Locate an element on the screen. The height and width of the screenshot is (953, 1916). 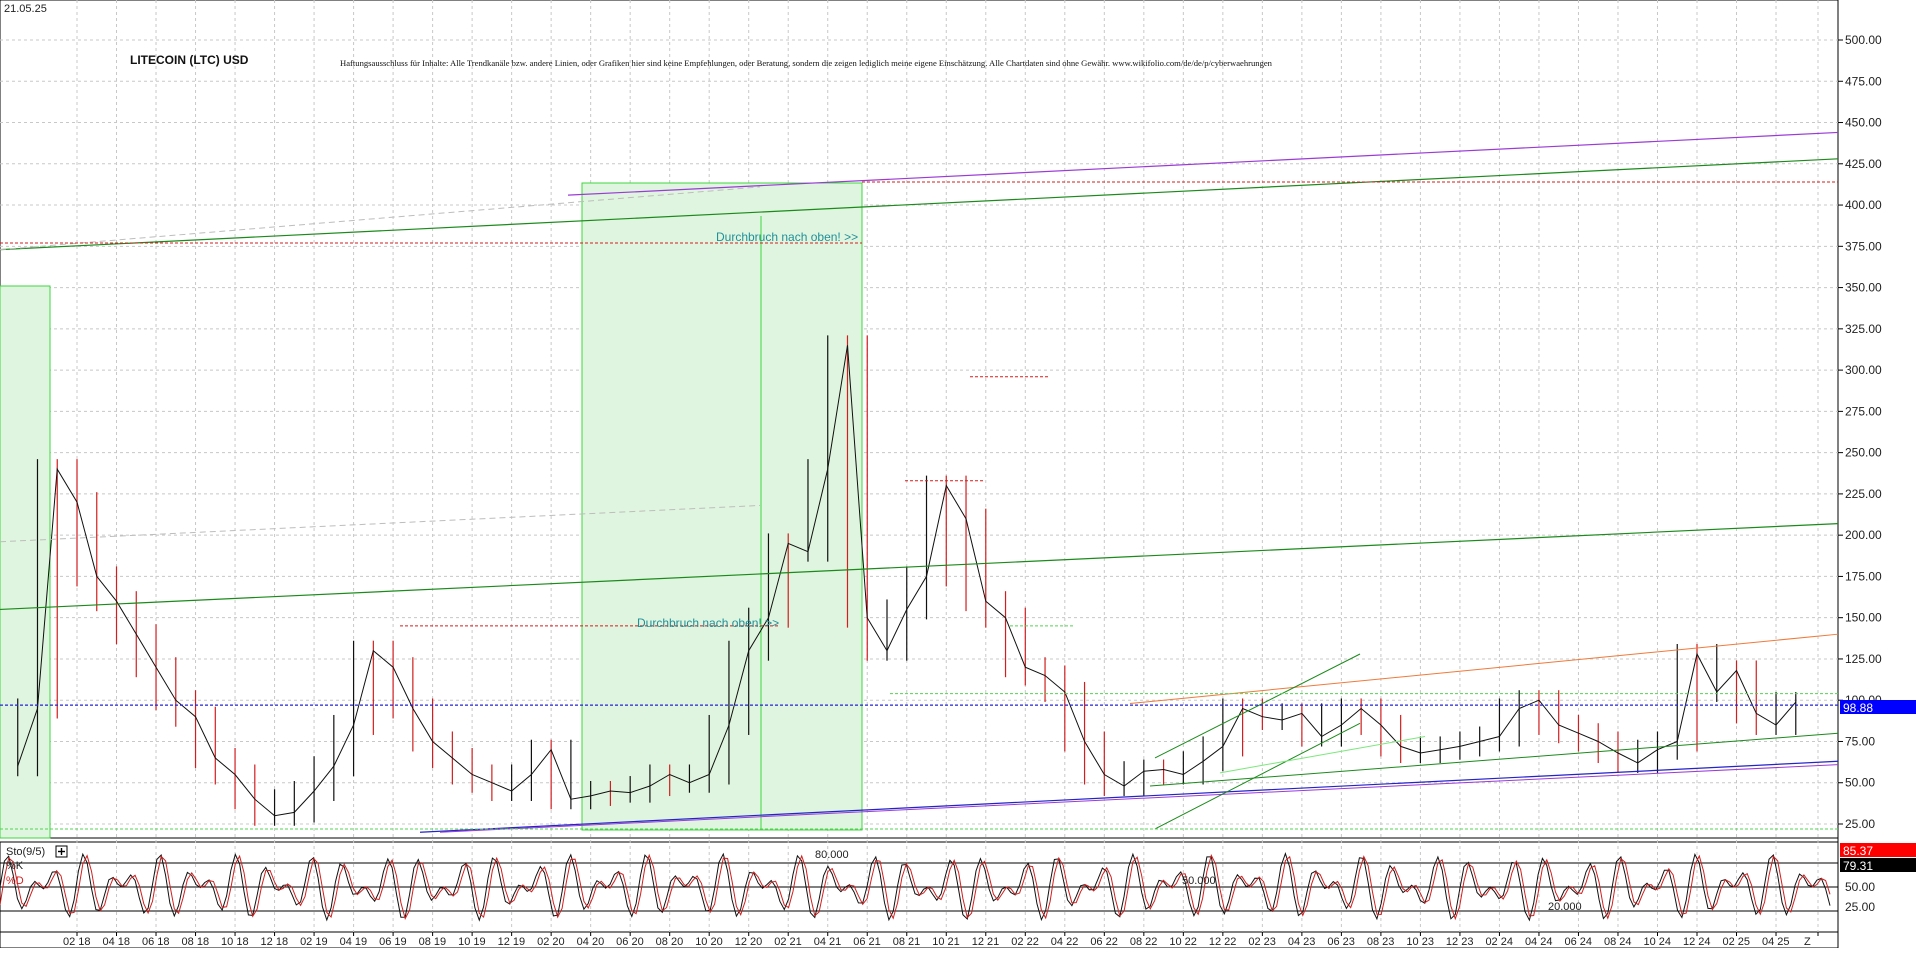
oscillator-panel: 50.00 25.00 is located at coordinates (937, 887).